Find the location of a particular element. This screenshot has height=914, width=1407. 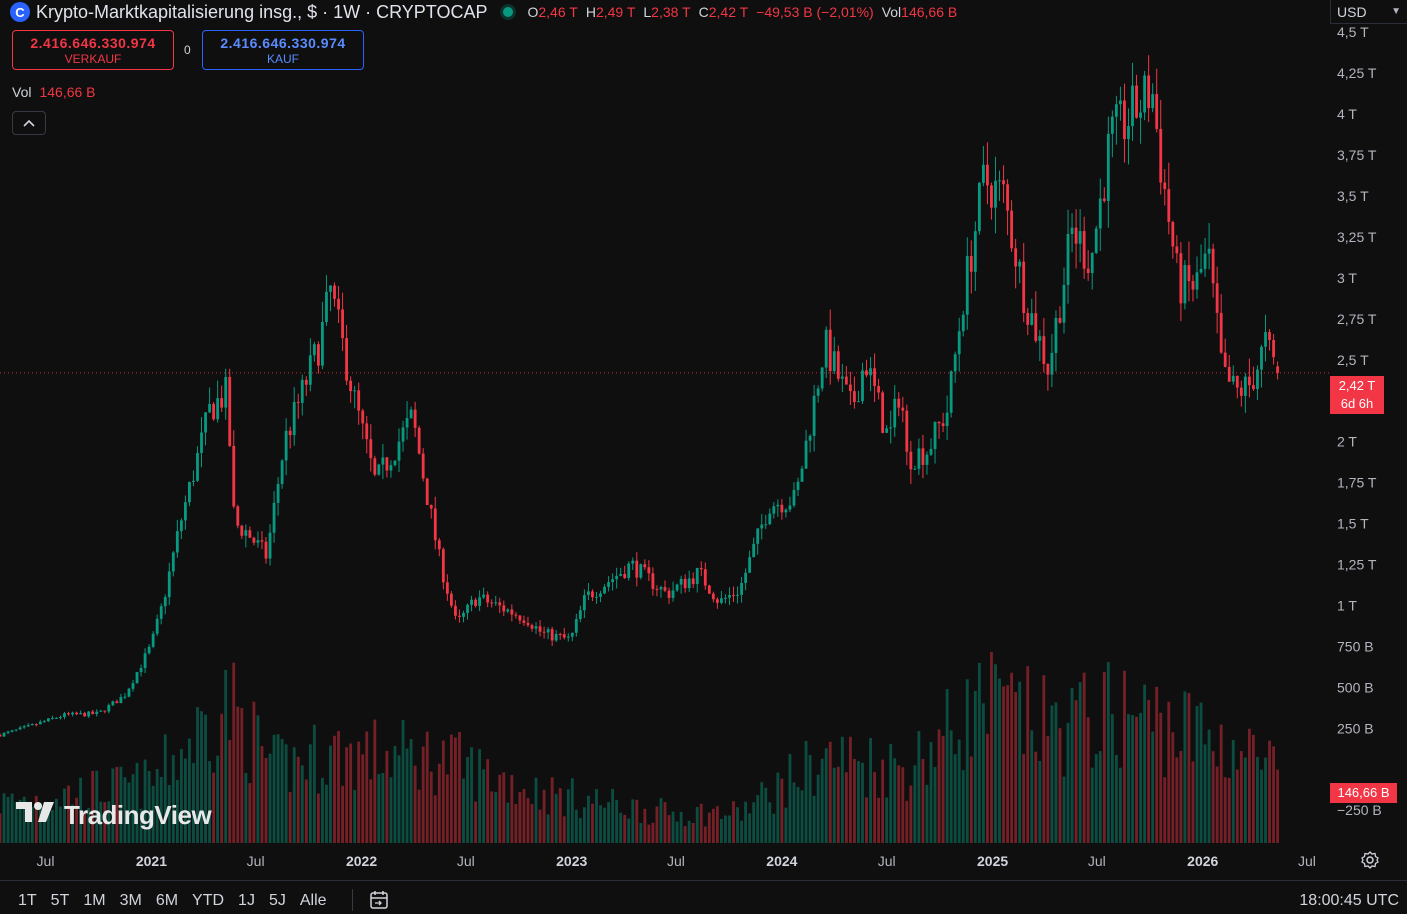

utc-clock: 18:00:45 UTC is located at coordinates (1349, 900).